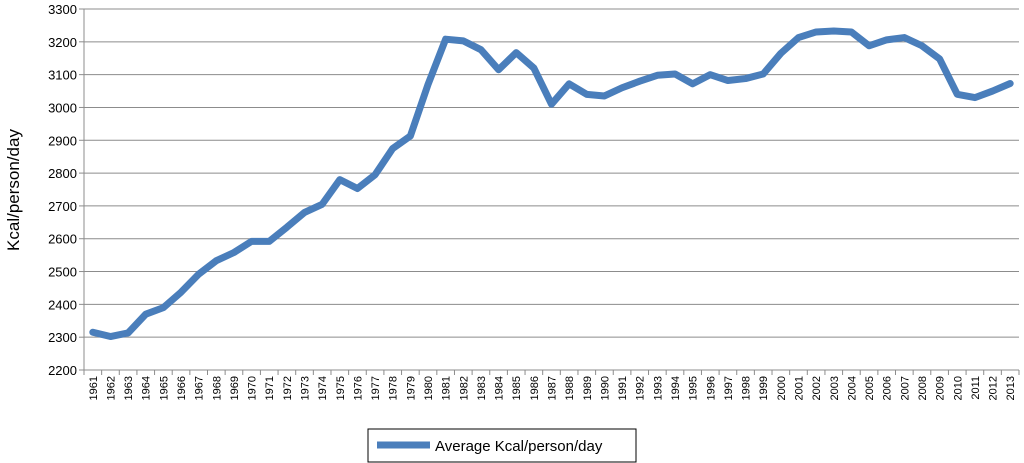 The width and height of the screenshot is (1024, 463). Describe the element at coordinates (782, 388) in the screenshot. I see `x-tick-label: 2000` at that location.